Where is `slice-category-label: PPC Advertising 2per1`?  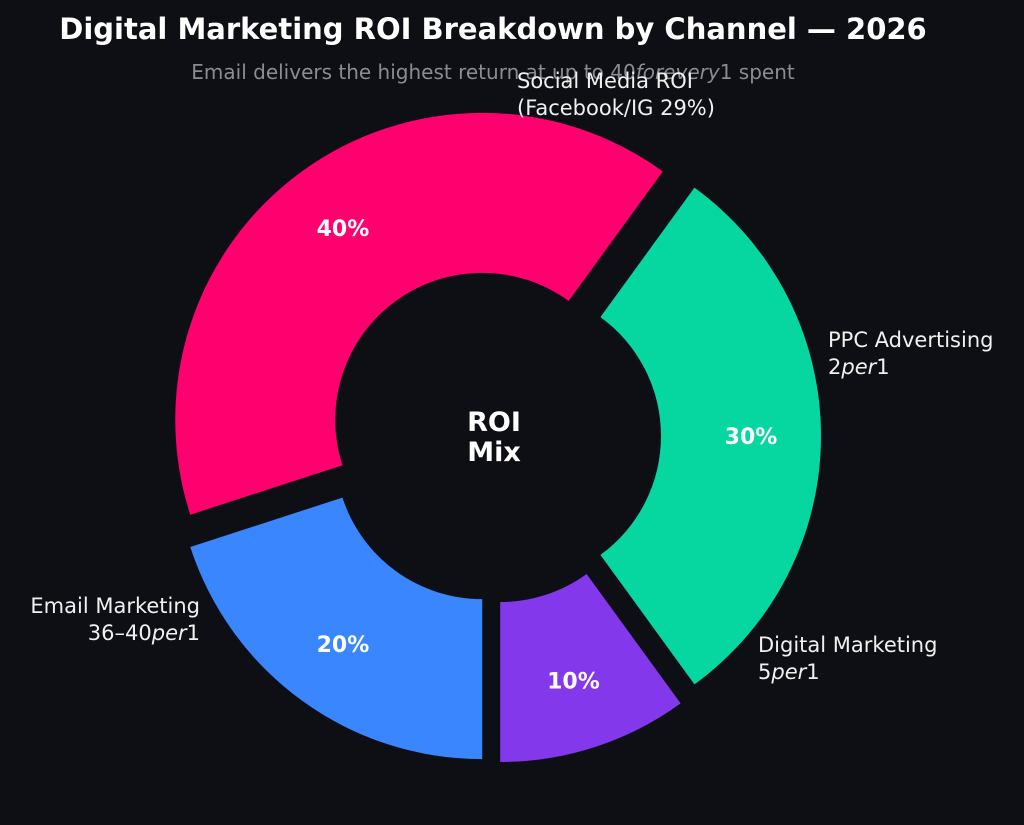 slice-category-label: PPC Advertising 2per1 is located at coordinates (910, 353).